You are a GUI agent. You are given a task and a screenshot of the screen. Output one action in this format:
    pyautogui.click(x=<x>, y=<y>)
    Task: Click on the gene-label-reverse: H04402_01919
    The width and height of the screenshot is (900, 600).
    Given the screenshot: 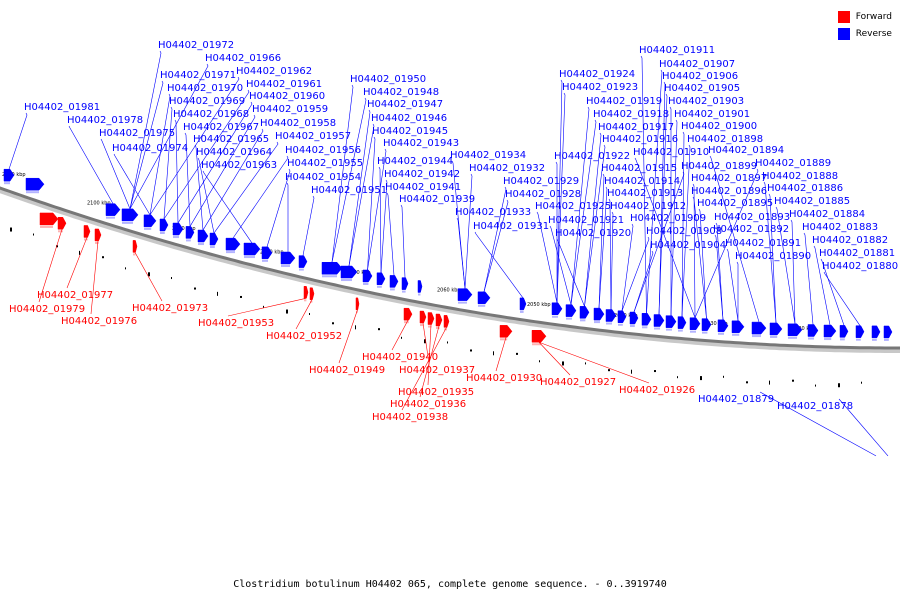 What is the action you would take?
    pyautogui.click(x=624, y=101)
    